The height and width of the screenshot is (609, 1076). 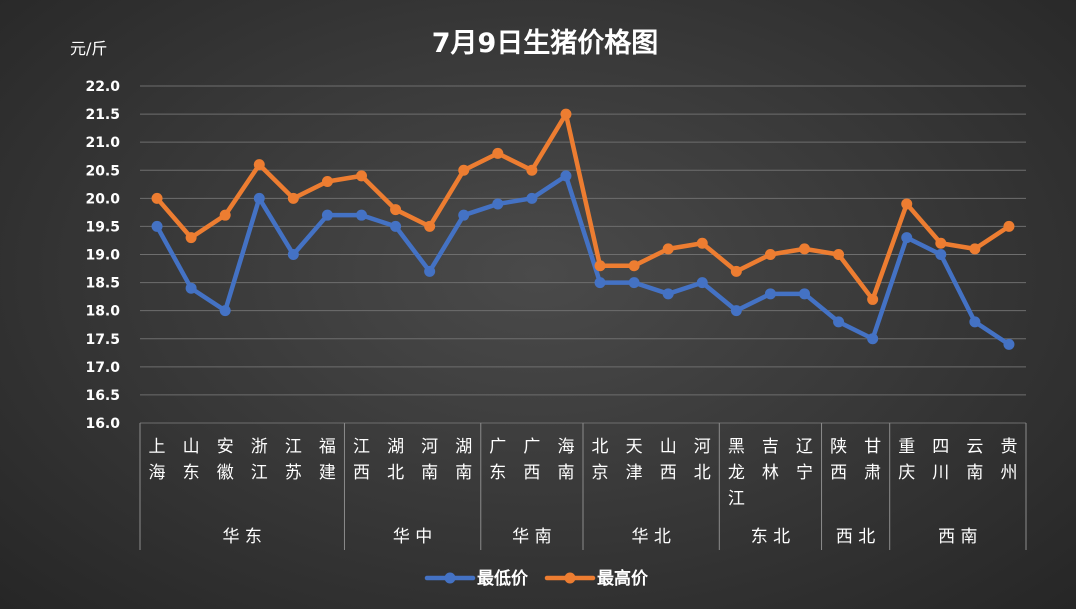 I want to click on x-category-label: 山东, so click(x=191, y=460).